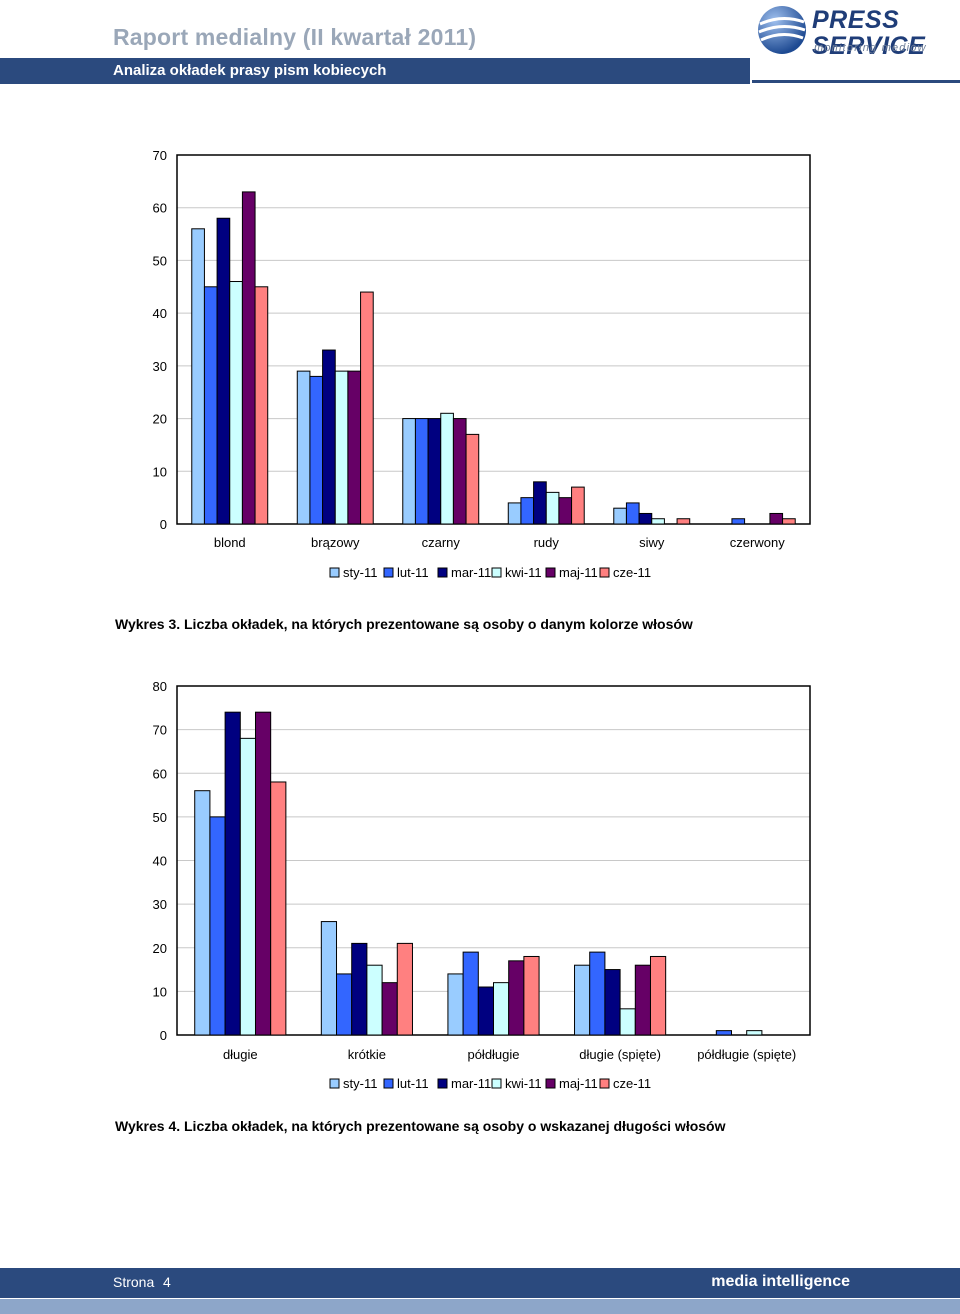 Image resolution: width=960 pixels, height=1314 pixels. I want to click on category-label: półdługie (spięte), so click(746, 1054).